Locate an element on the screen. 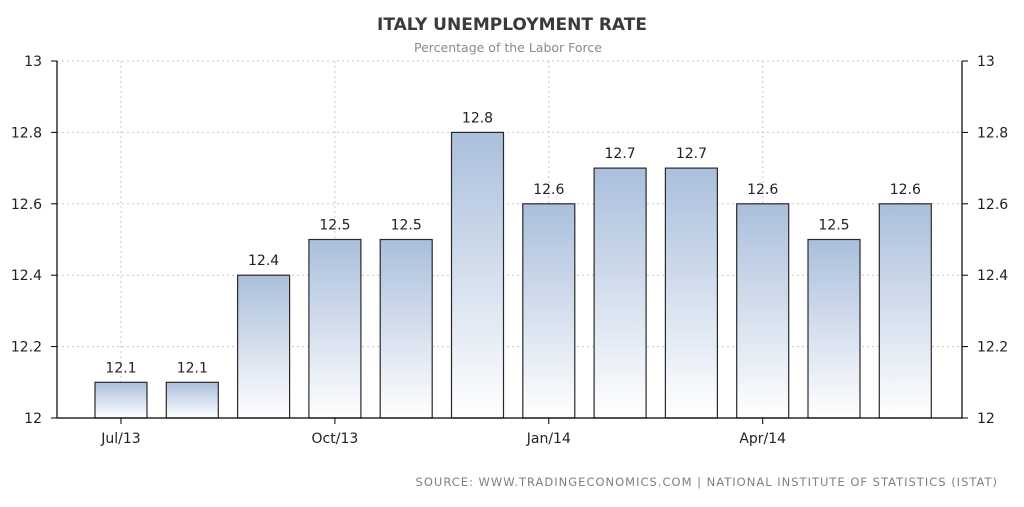 The height and width of the screenshot is (507, 1024). y-tick-label-right: 12.6 is located at coordinates (992, 205).